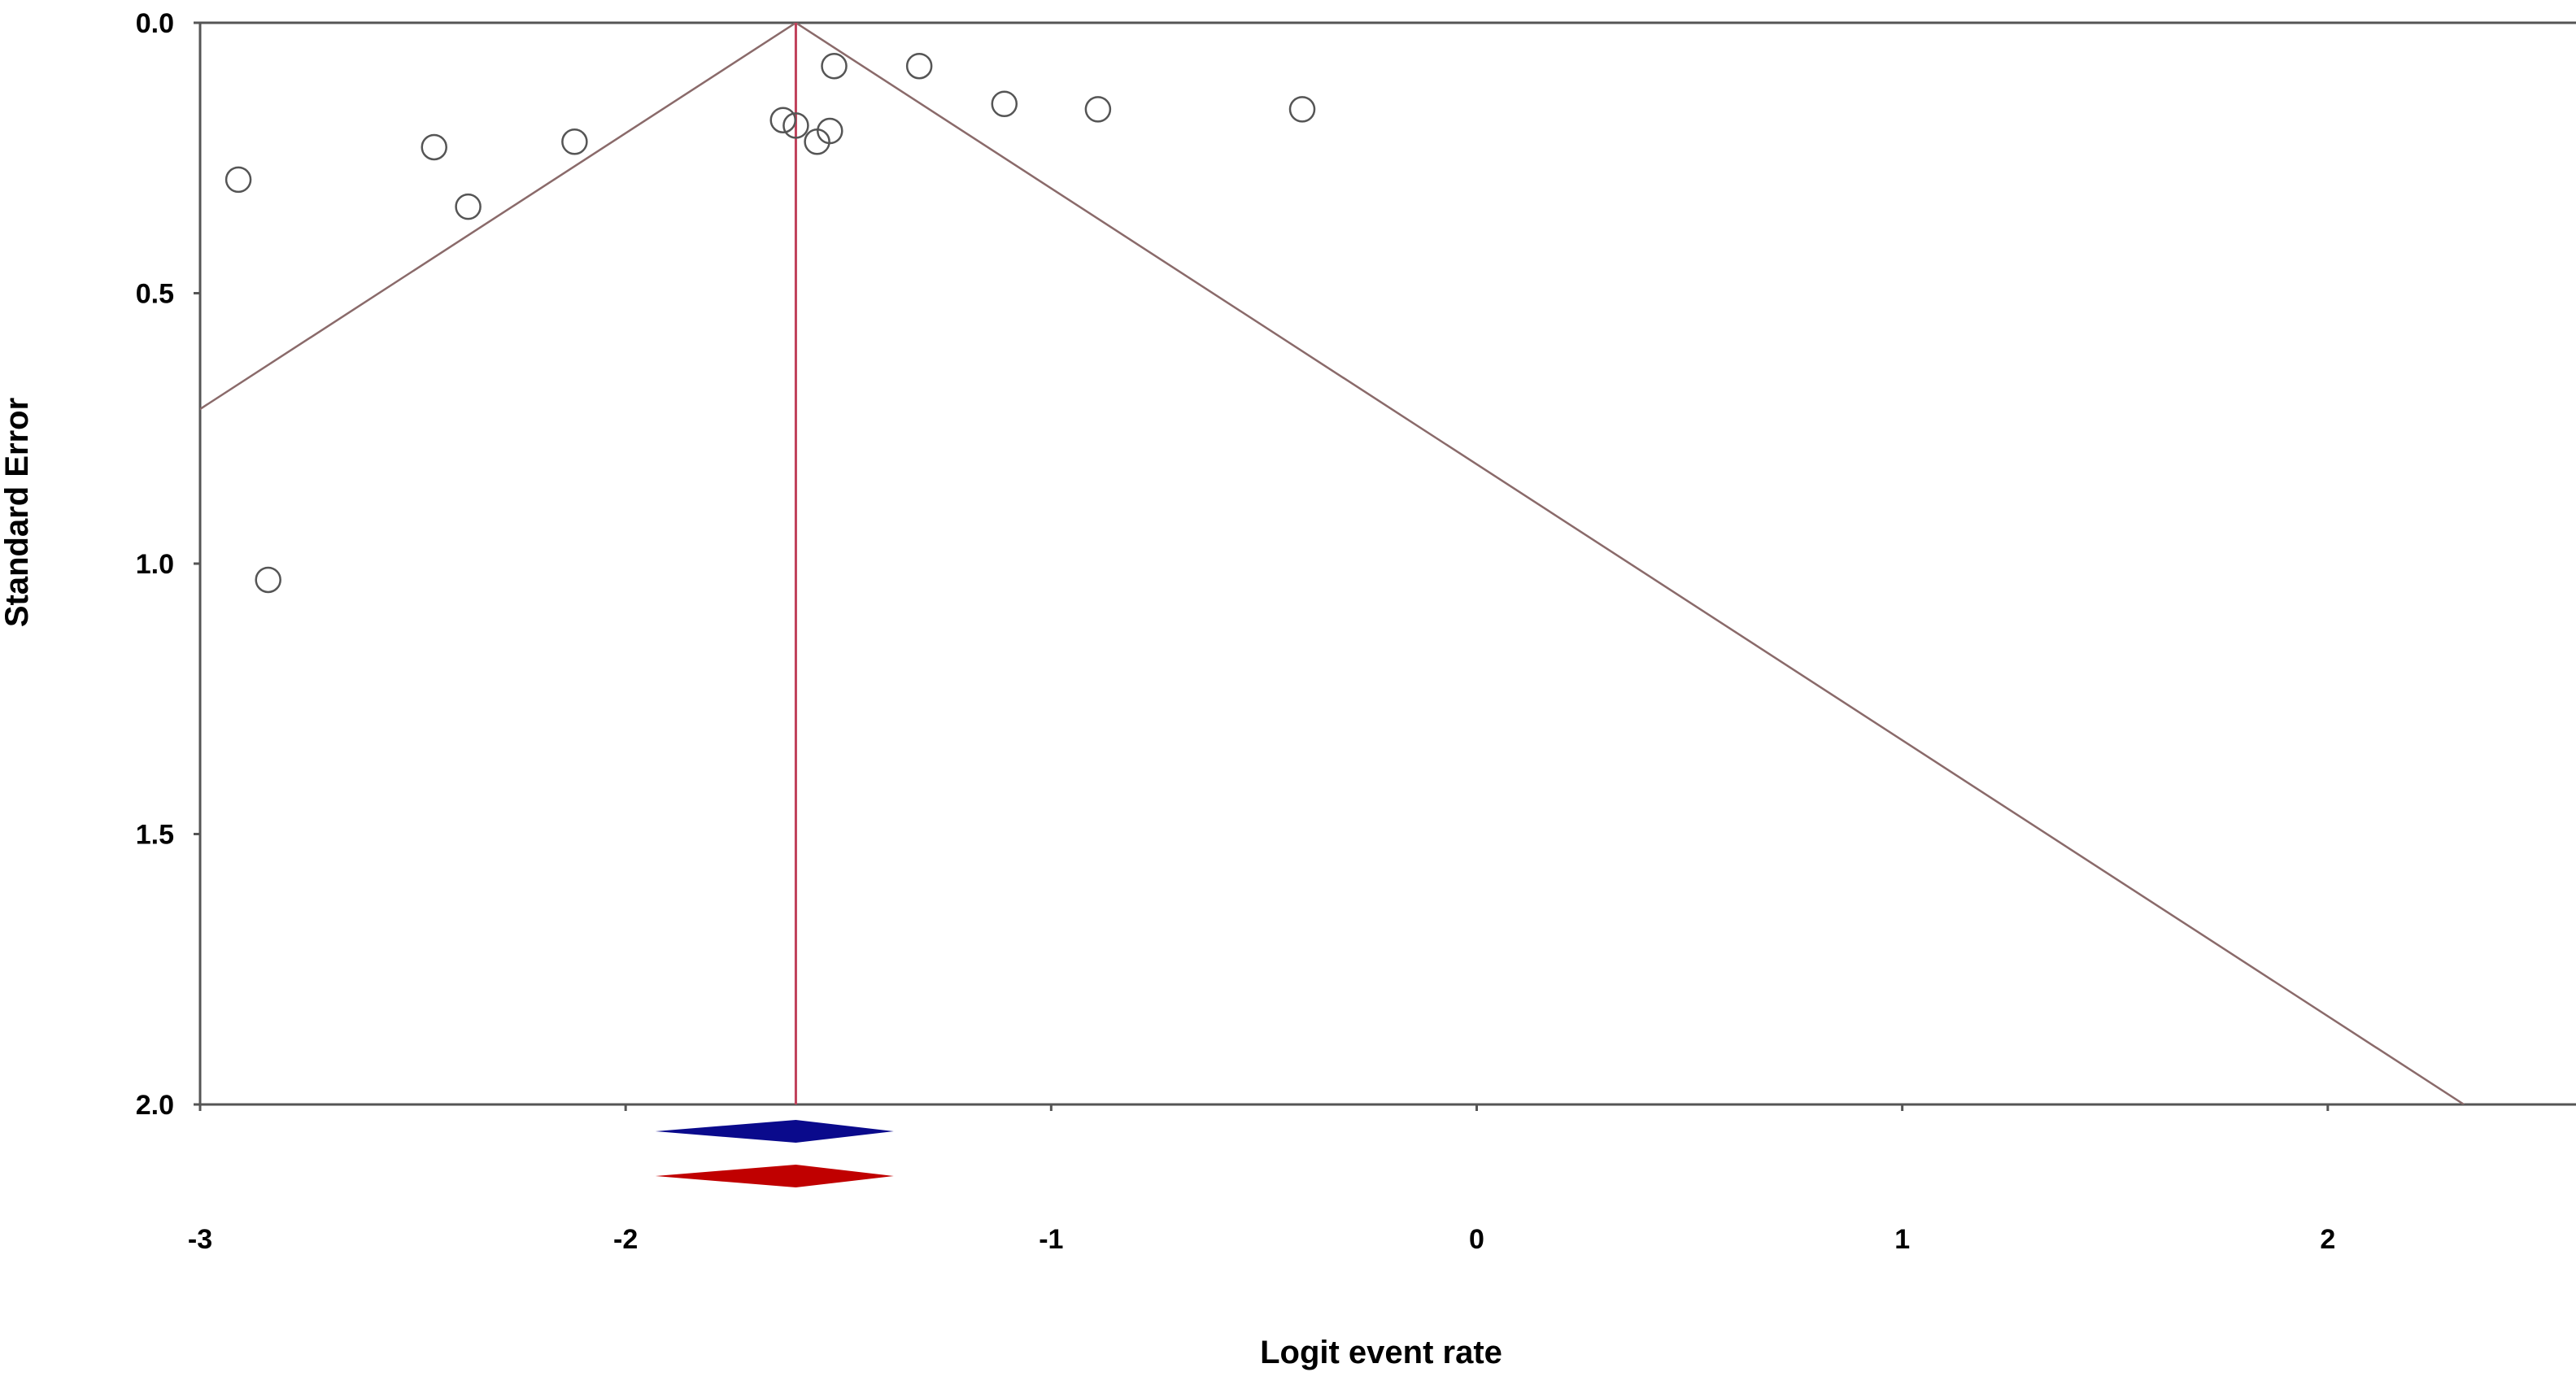  I want to click on y-tick-label: 1.0, so click(155, 564).